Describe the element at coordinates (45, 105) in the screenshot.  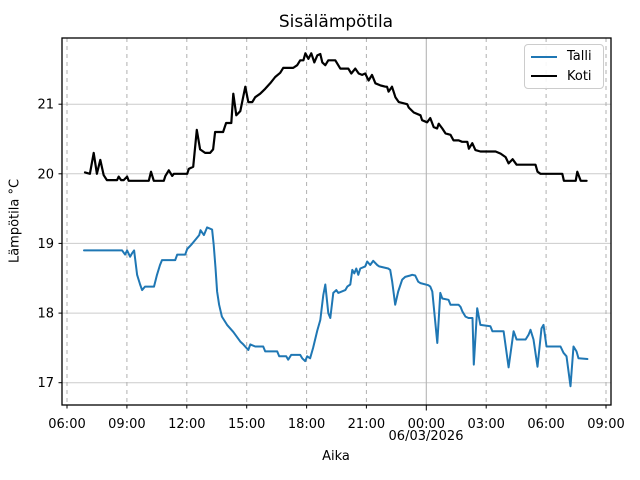
I see `y-tick-label: 21` at that location.